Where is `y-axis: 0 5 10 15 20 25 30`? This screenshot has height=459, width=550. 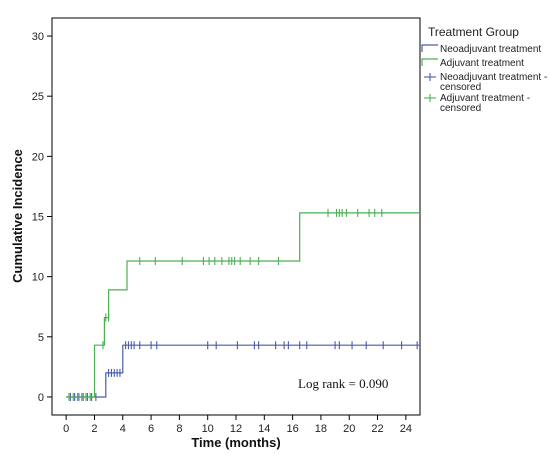 y-axis: 0 5 10 15 20 25 30 is located at coordinates (42, 217).